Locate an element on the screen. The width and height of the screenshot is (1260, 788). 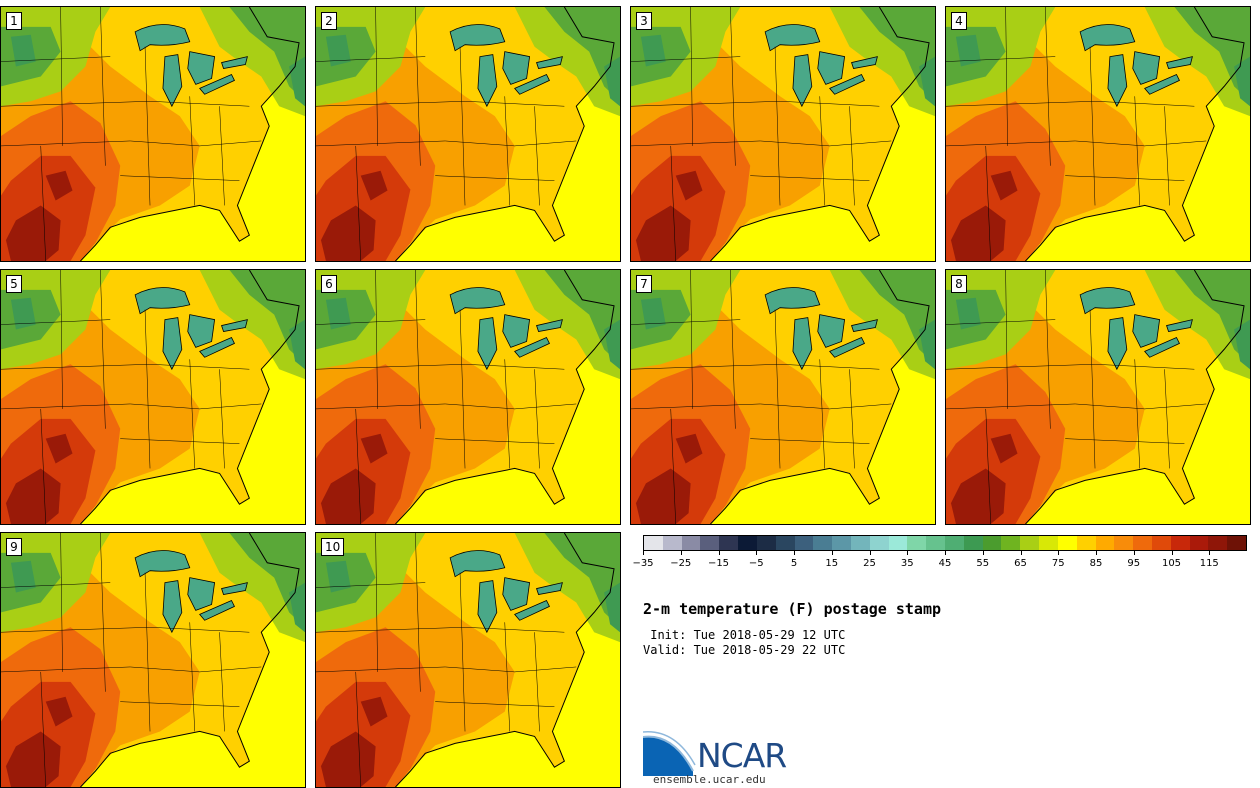
colorbar-tick-label: 5 is located at coordinates (794, 563).